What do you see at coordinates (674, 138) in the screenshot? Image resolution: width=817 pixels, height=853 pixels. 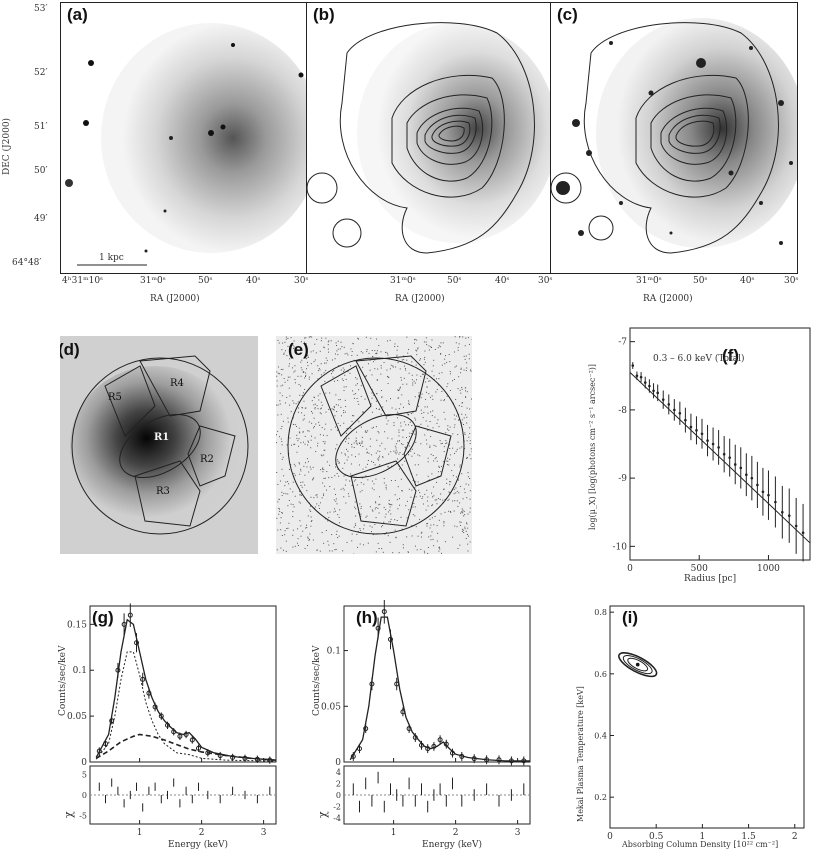 I see `panel-c-hst-contours: (c)` at bounding box center [674, 138].